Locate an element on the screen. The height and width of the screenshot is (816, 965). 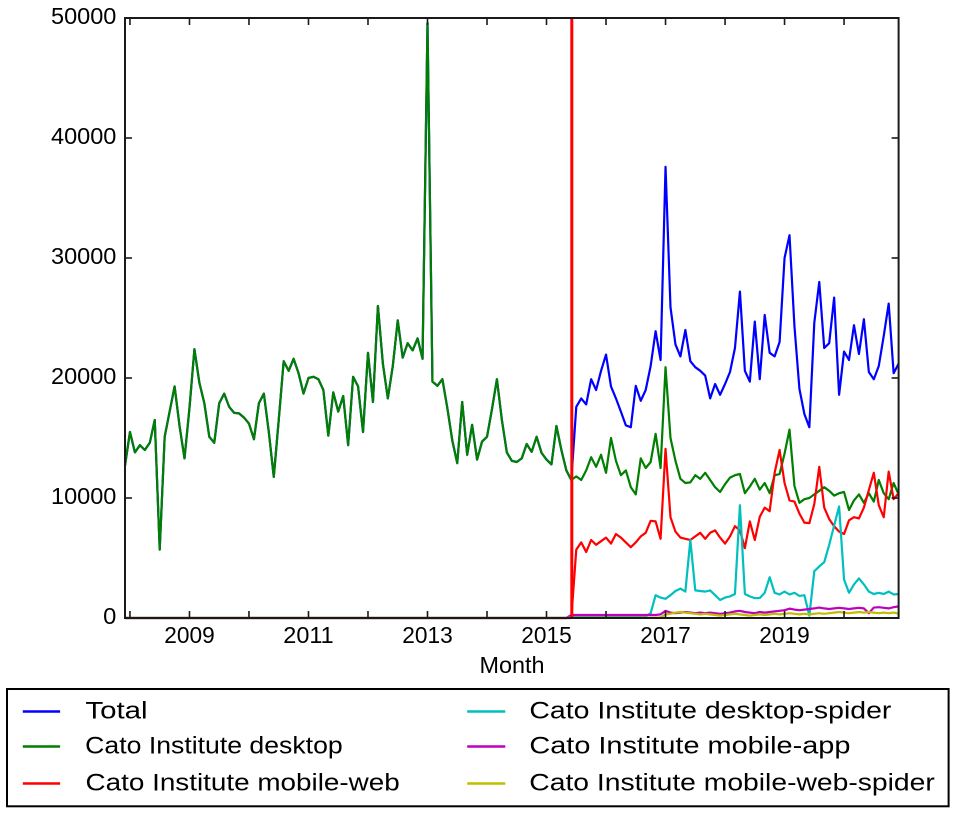
svg-text: 2017 is located at coordinates (665, 635).